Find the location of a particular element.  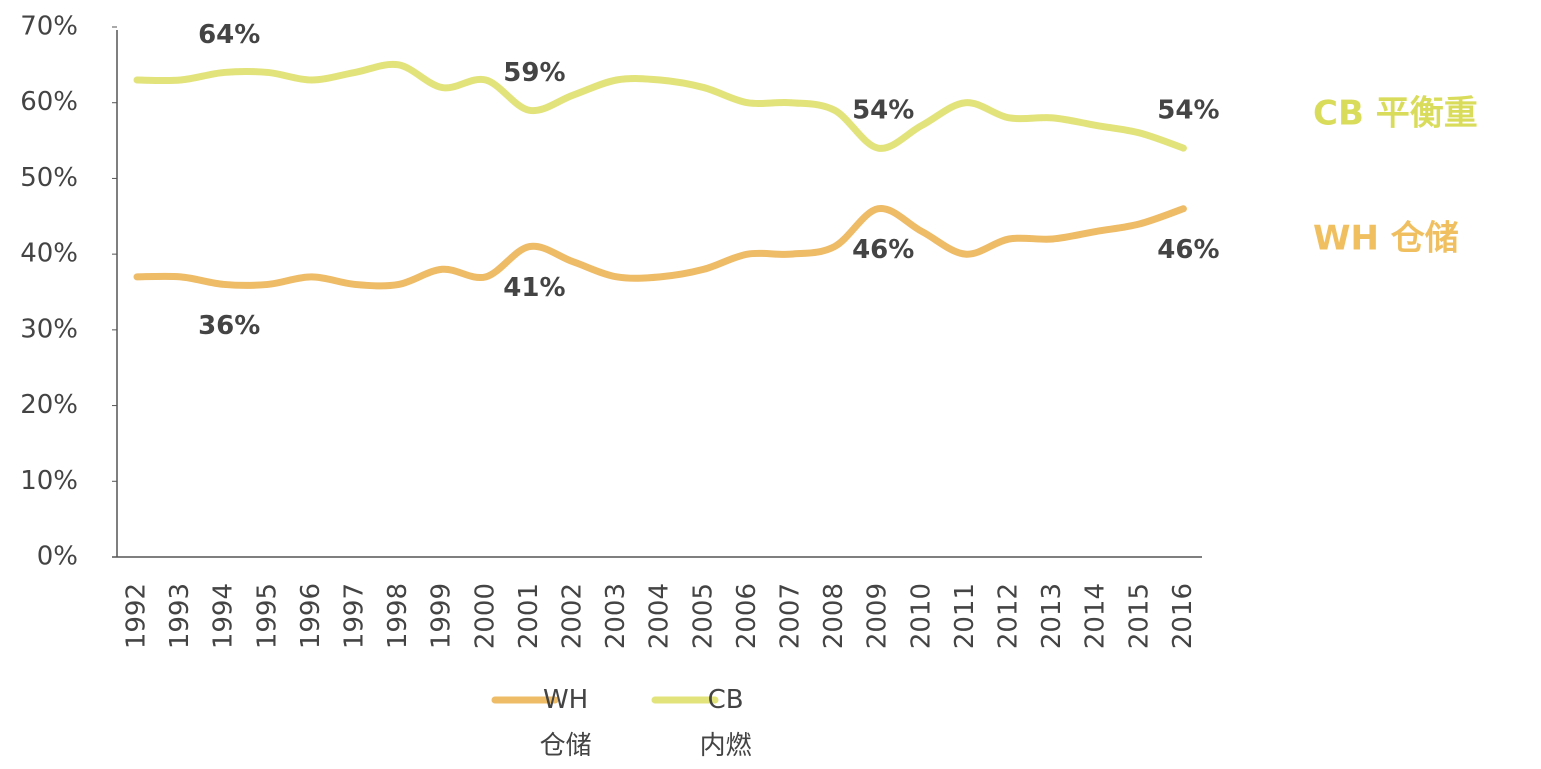

x-tick-label: 2011 is located at coordinates (965, 616).